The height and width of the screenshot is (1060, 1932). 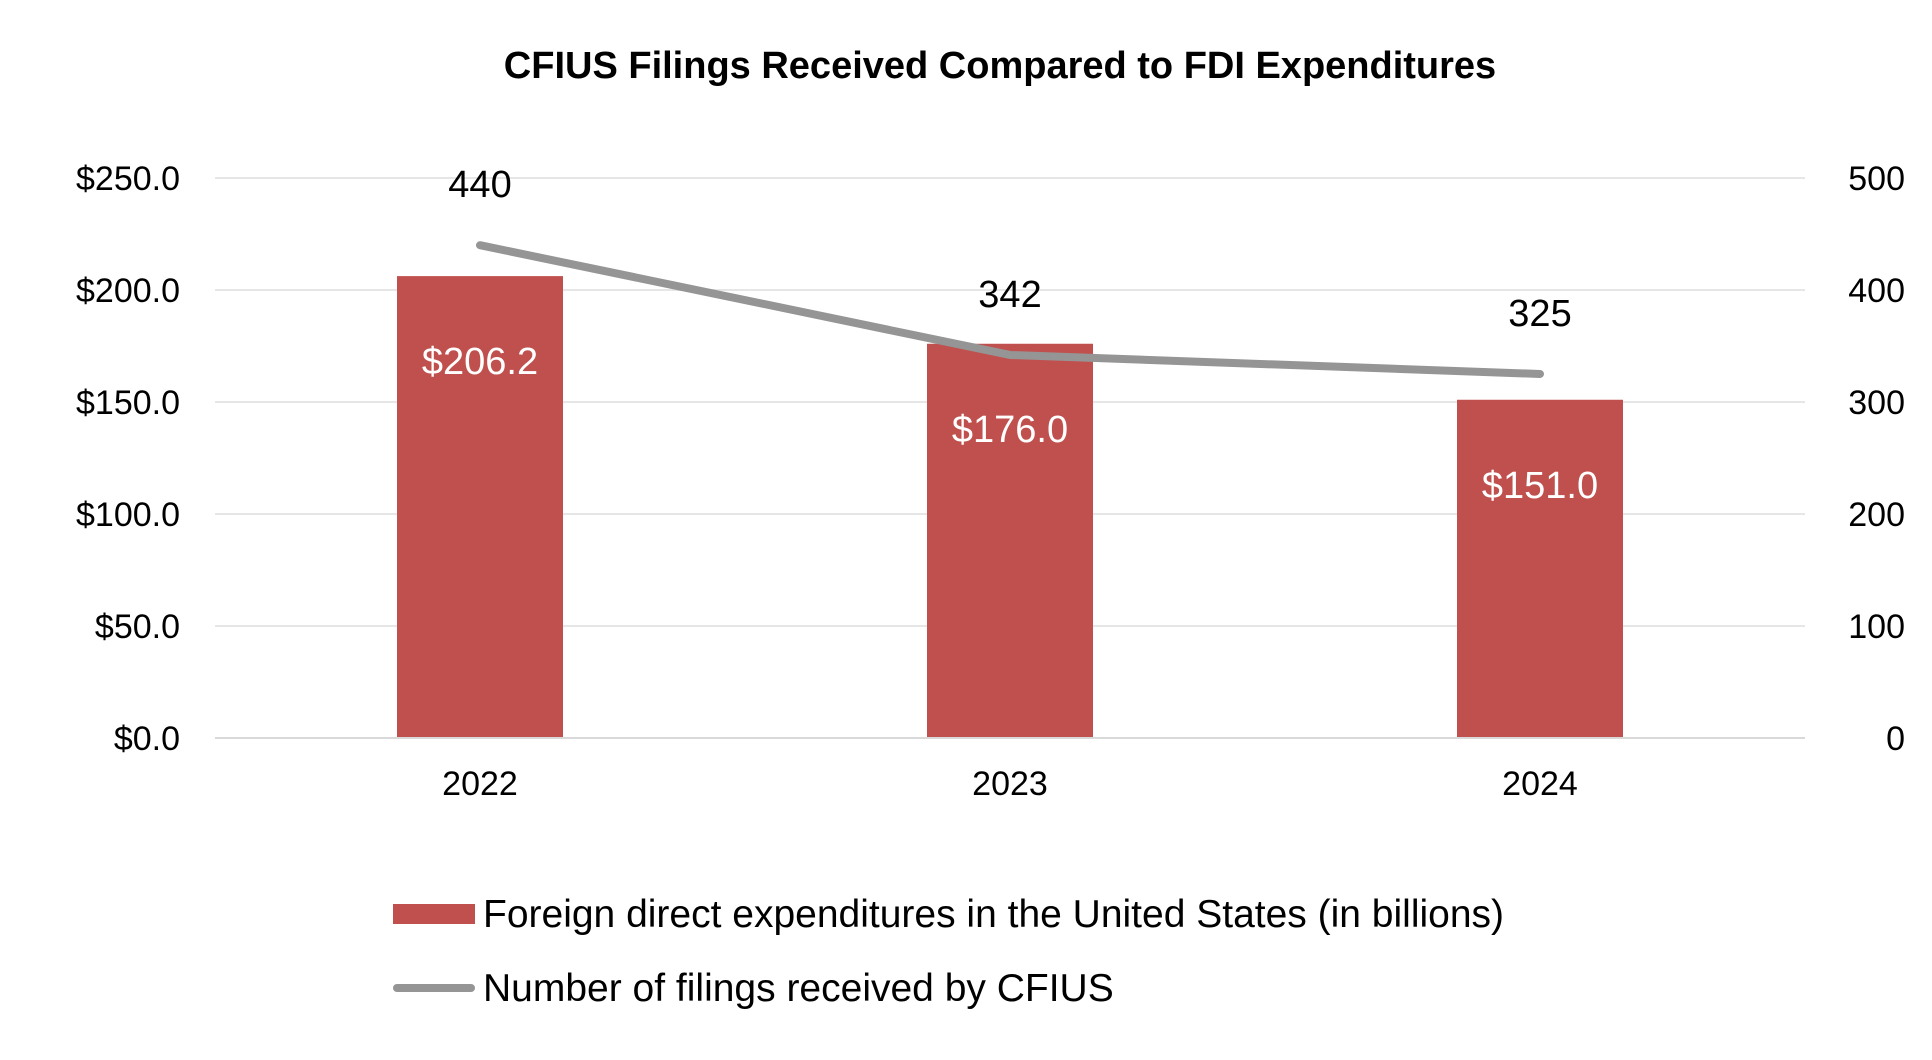 What do you see at coordinates (480, 362) in the screenshot?
I see `bar-data-label: $206.2` at bounding box center [480, 362].